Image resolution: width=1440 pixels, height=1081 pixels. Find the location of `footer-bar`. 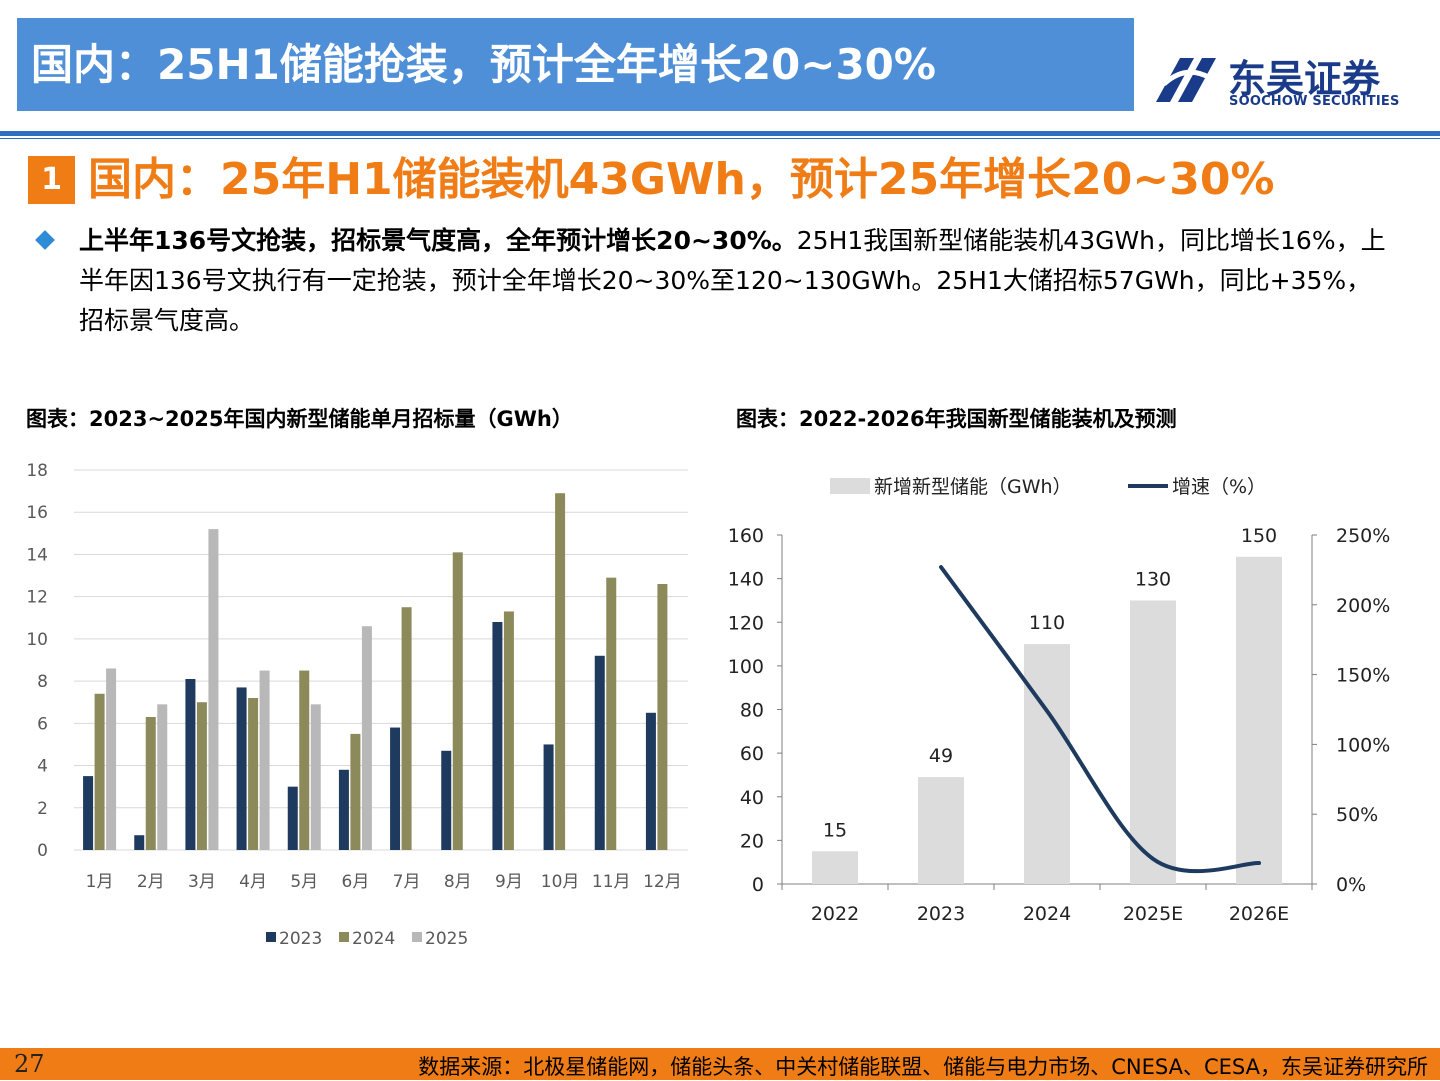

footer-bar is located at coordinates (720, 1064).